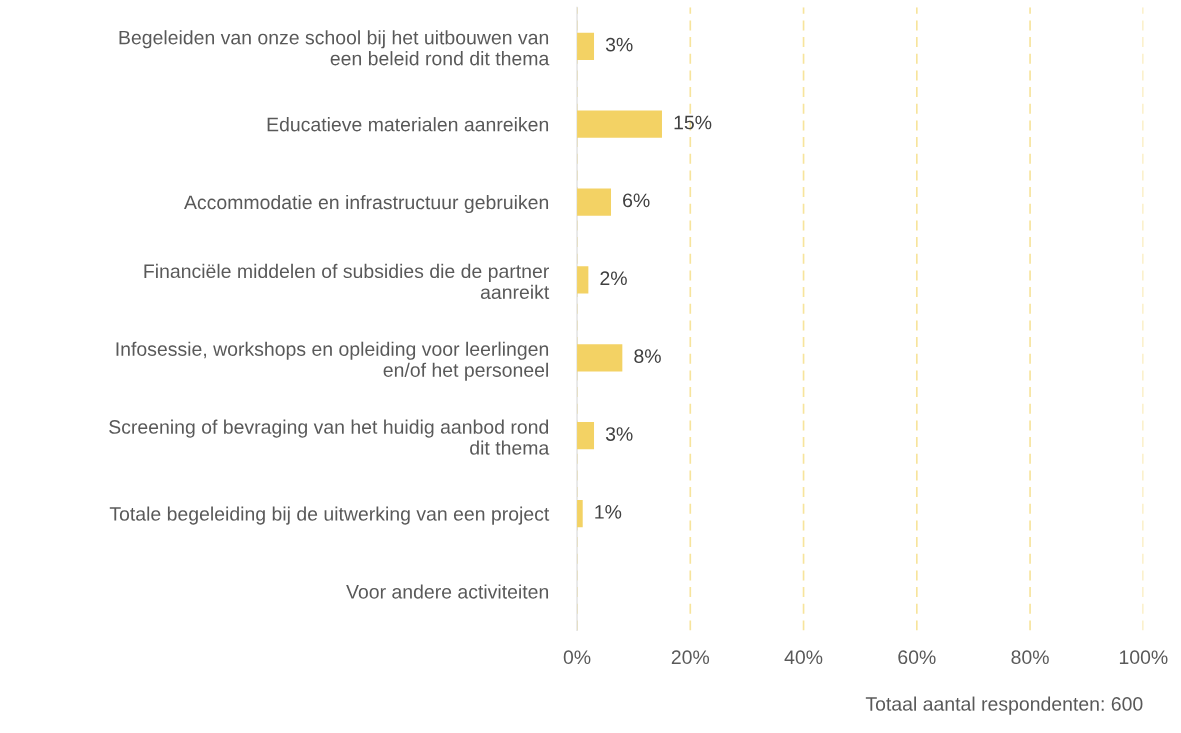 Image resolution: width=1181 pixels, height=733 pixels. I want to click on x-tick-label: 60%, so click(917, 657).